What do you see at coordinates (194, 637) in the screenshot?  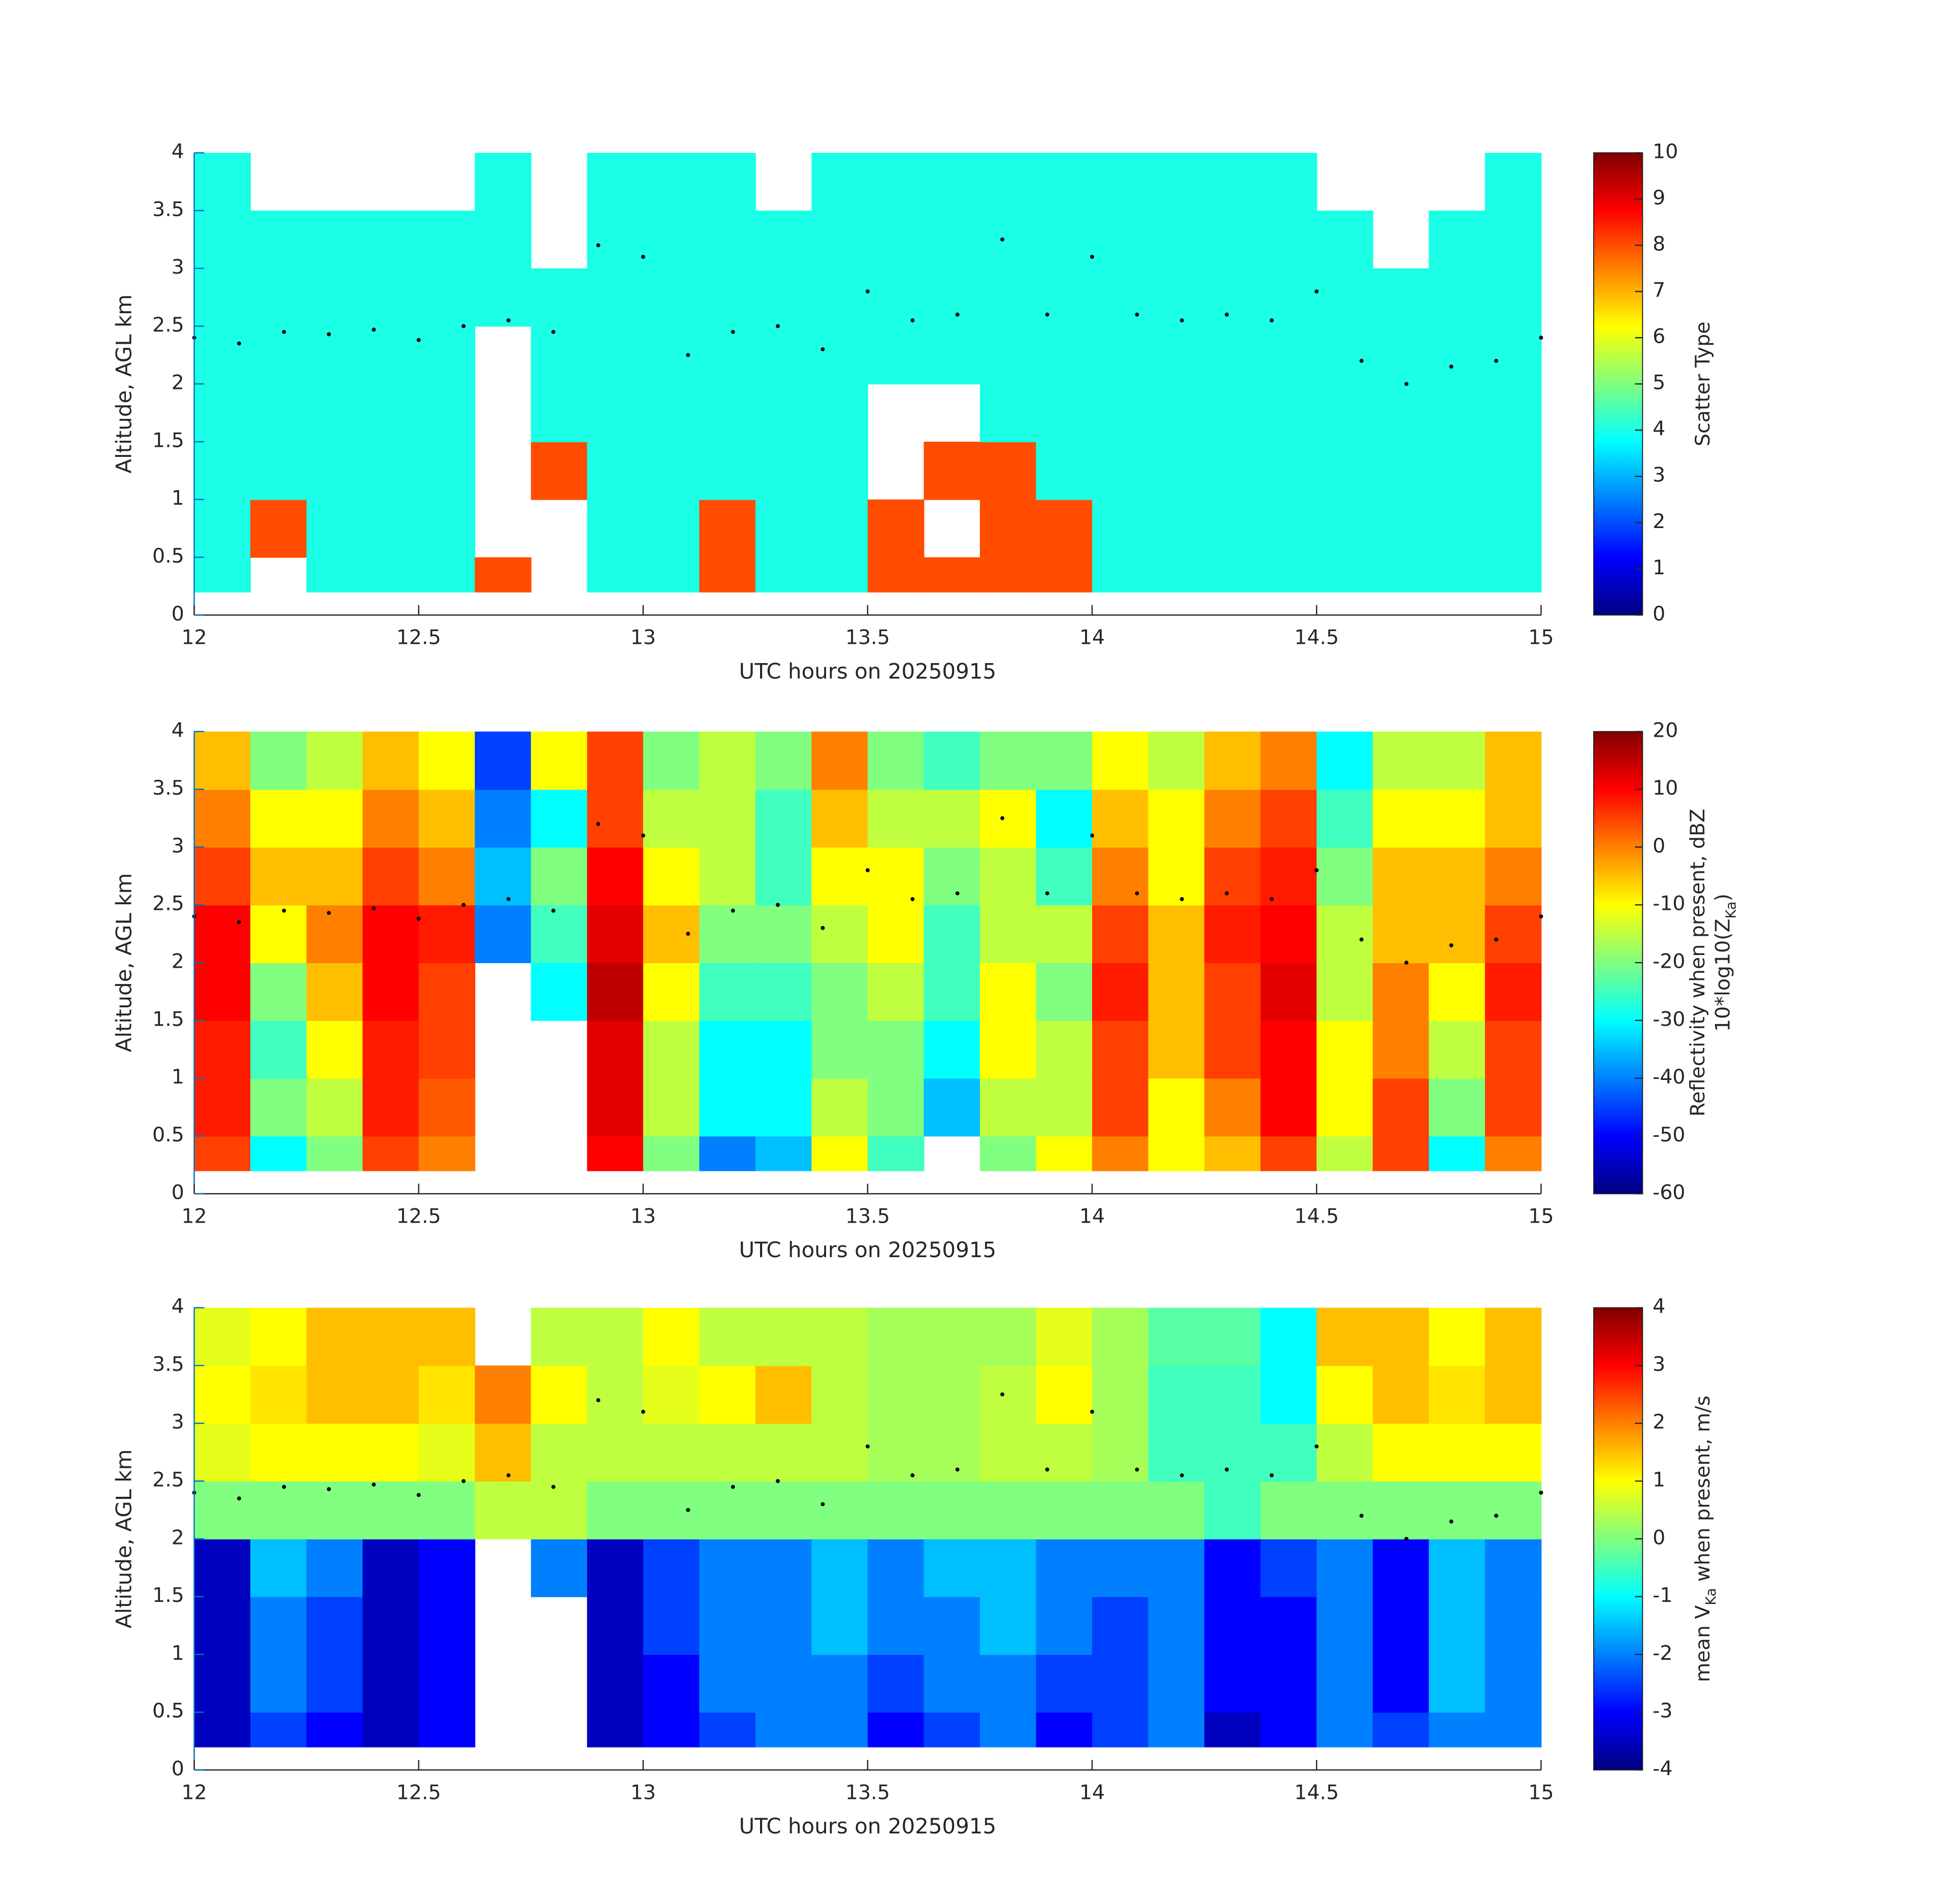 I see `x-tick-label: 12` at bounding box center [194, 637].